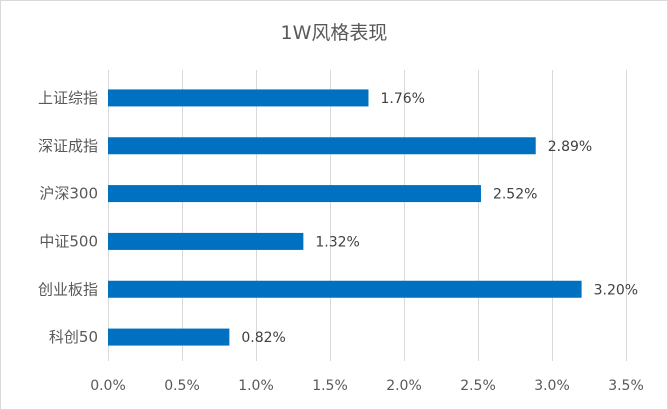  What do you see at coordinates (478, 386) in the screenshot?
I see `x-tick-label: 2.5%` at bounding box center [478, 386].